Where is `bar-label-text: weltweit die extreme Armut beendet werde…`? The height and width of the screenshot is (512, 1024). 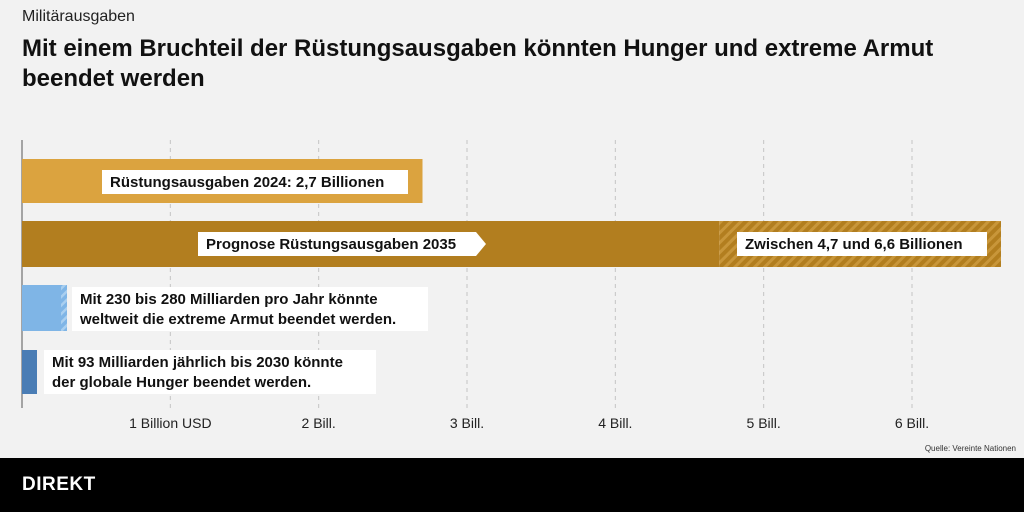
bar-label-text: weltweit die extreme Armut beendet werde… is located at coordinates (237, 319).